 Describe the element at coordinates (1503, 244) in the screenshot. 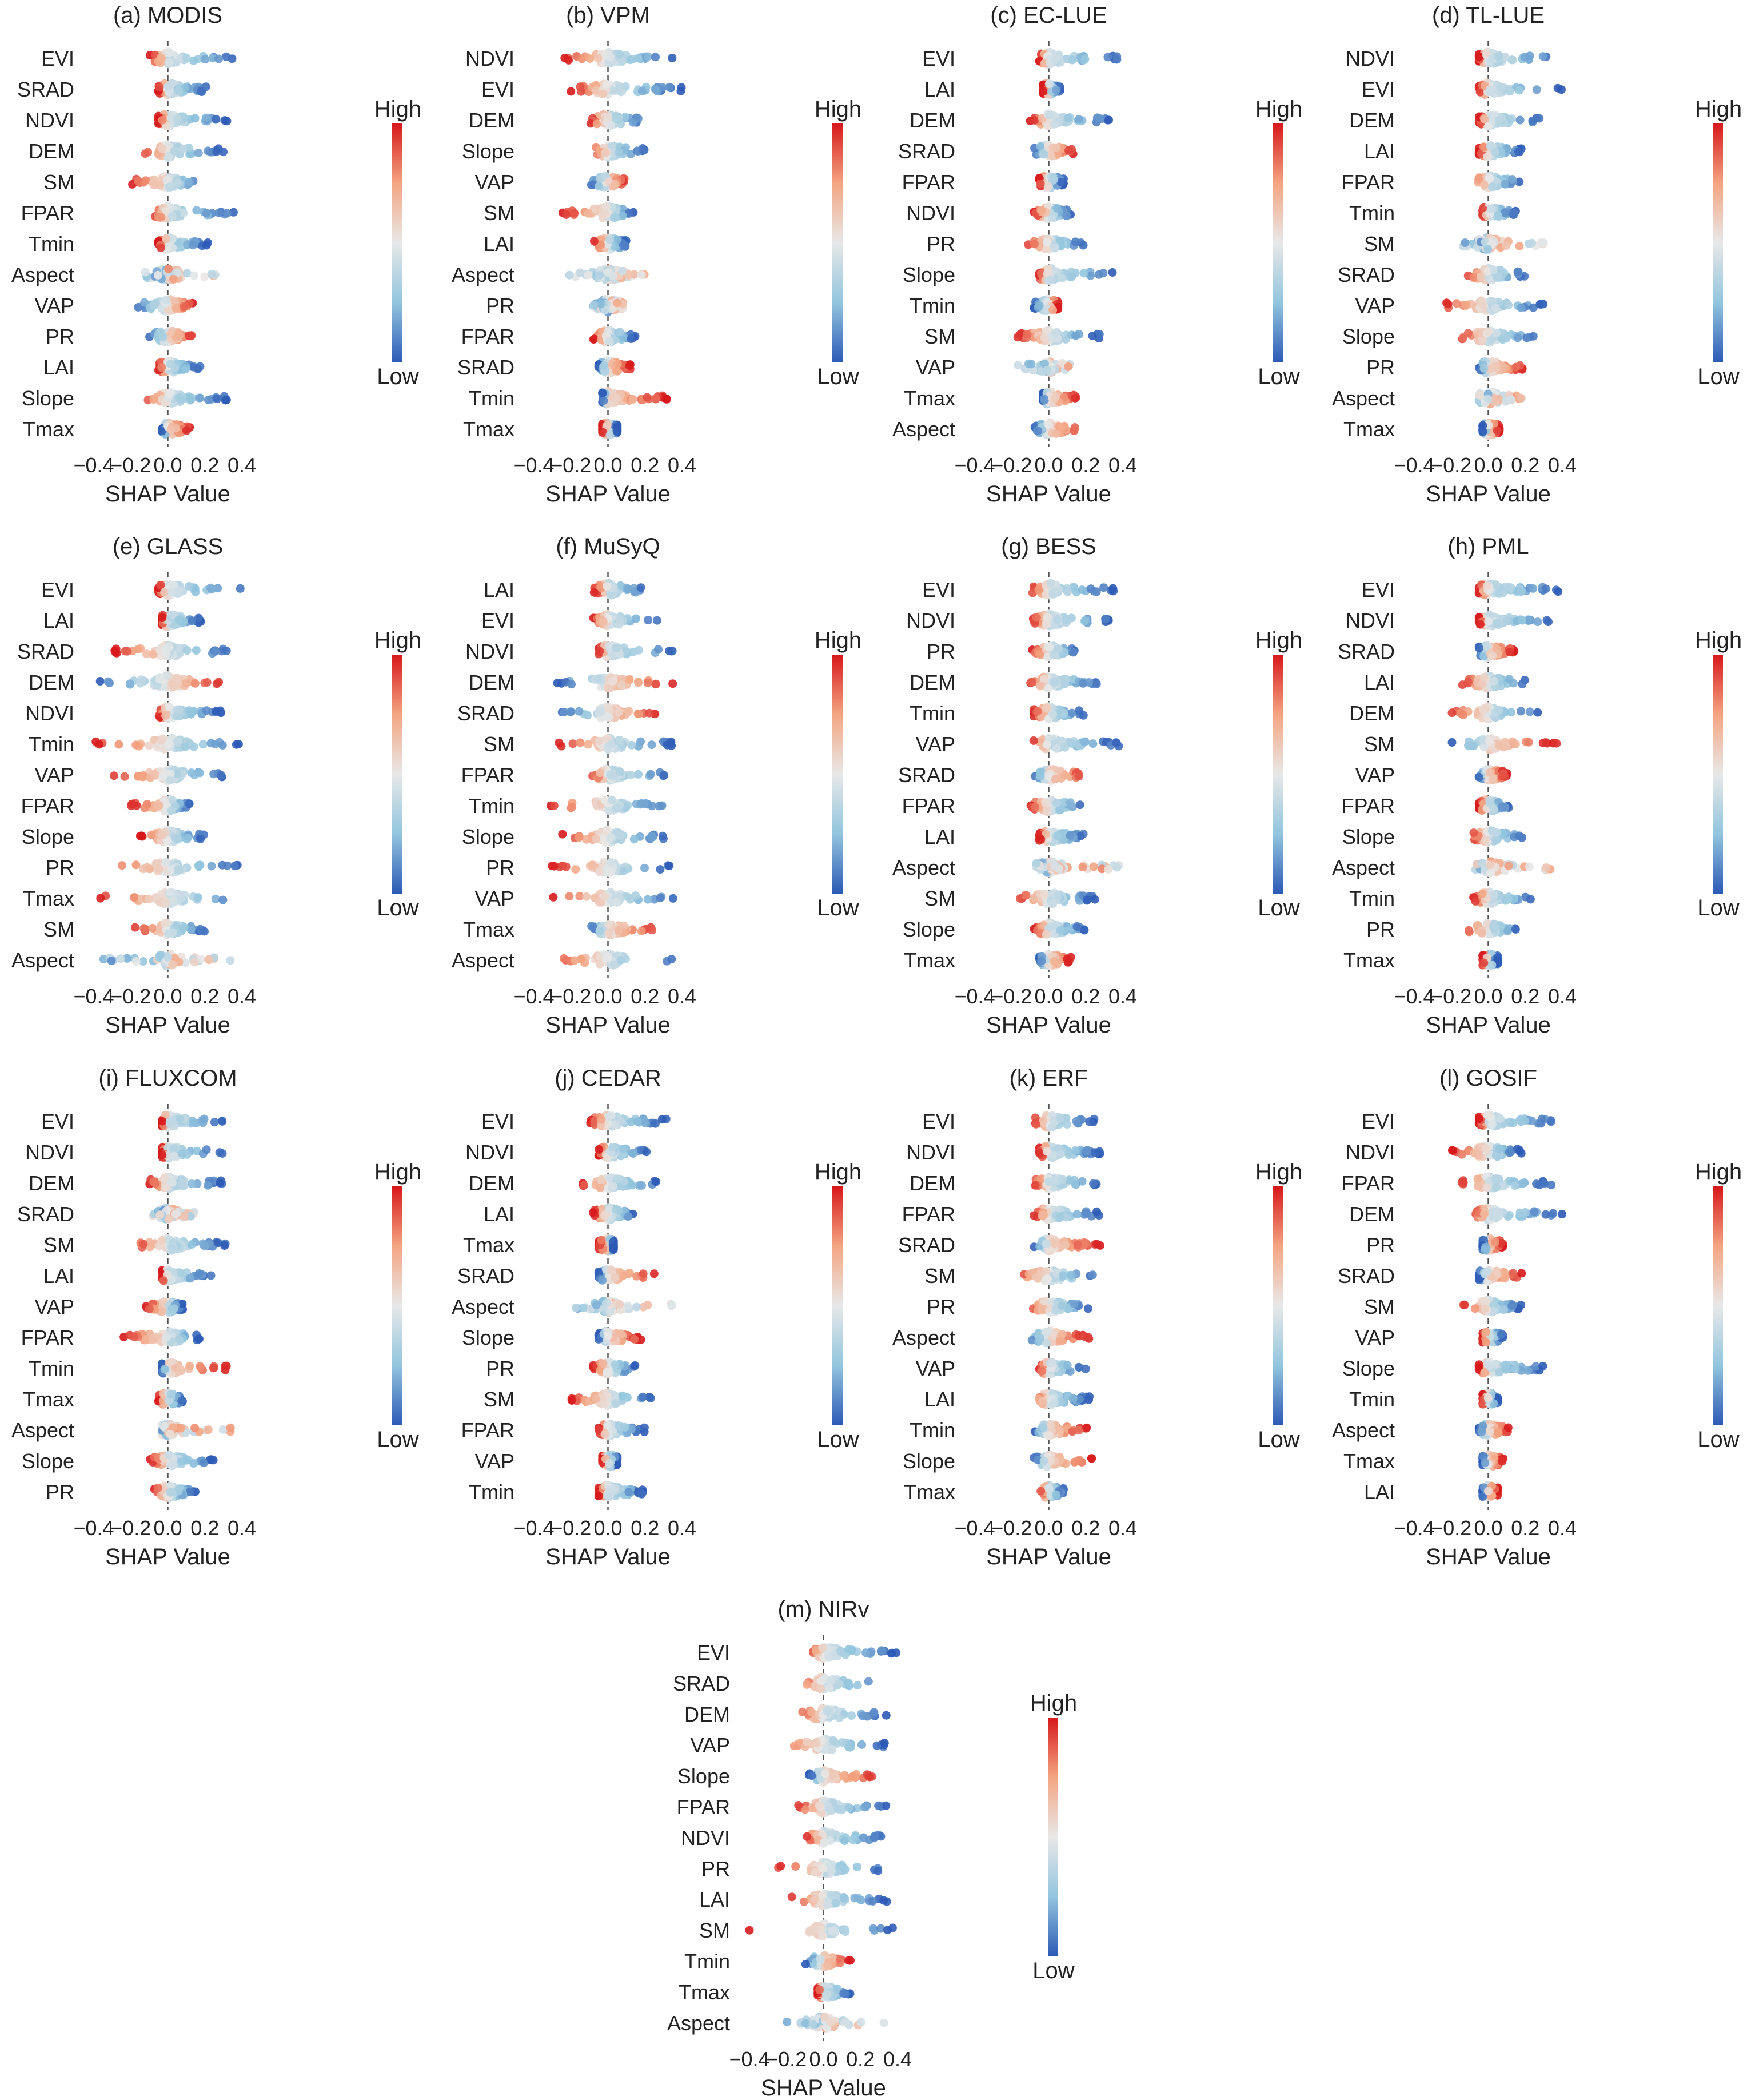

I see `feature-row-sm` at that location.